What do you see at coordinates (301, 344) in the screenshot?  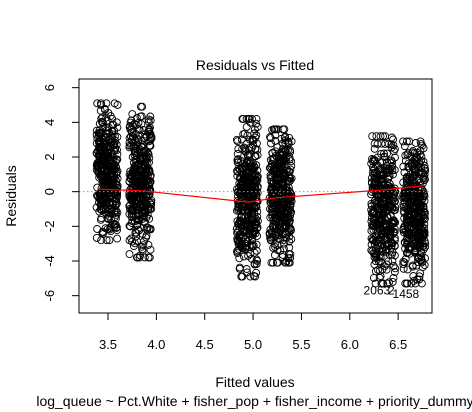 I see `x-tick-label: 5.5` at bounding box center [301, 344].